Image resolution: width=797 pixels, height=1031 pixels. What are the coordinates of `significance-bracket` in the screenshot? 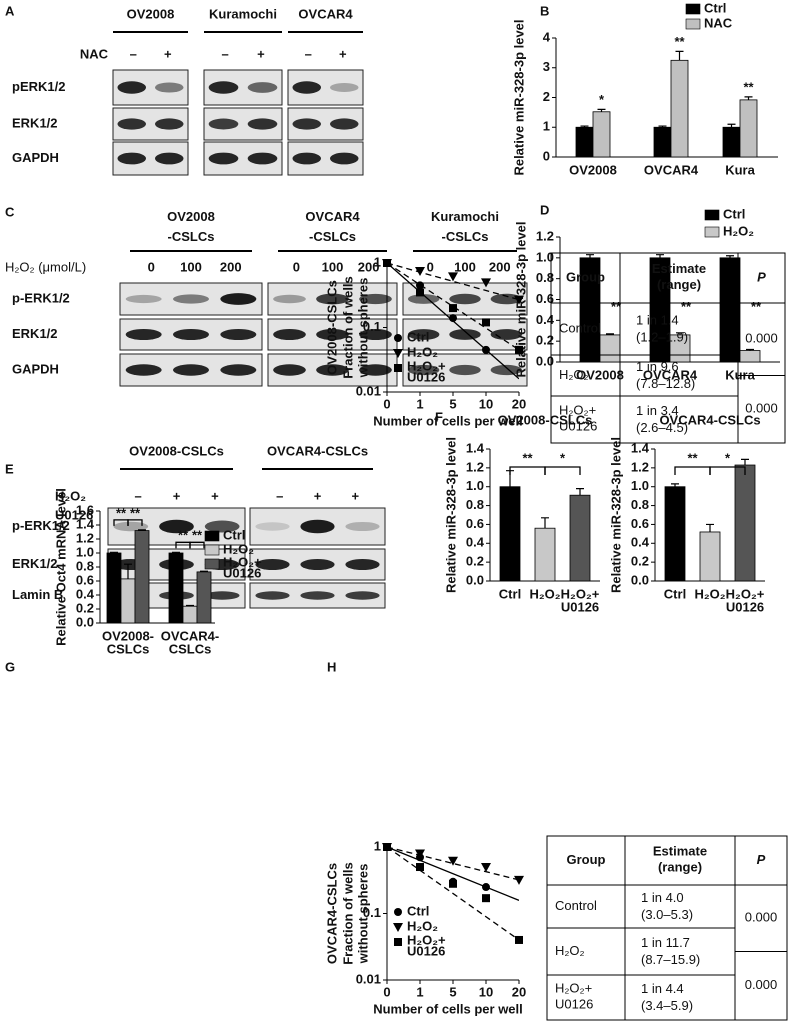 It's located at (562, 470).